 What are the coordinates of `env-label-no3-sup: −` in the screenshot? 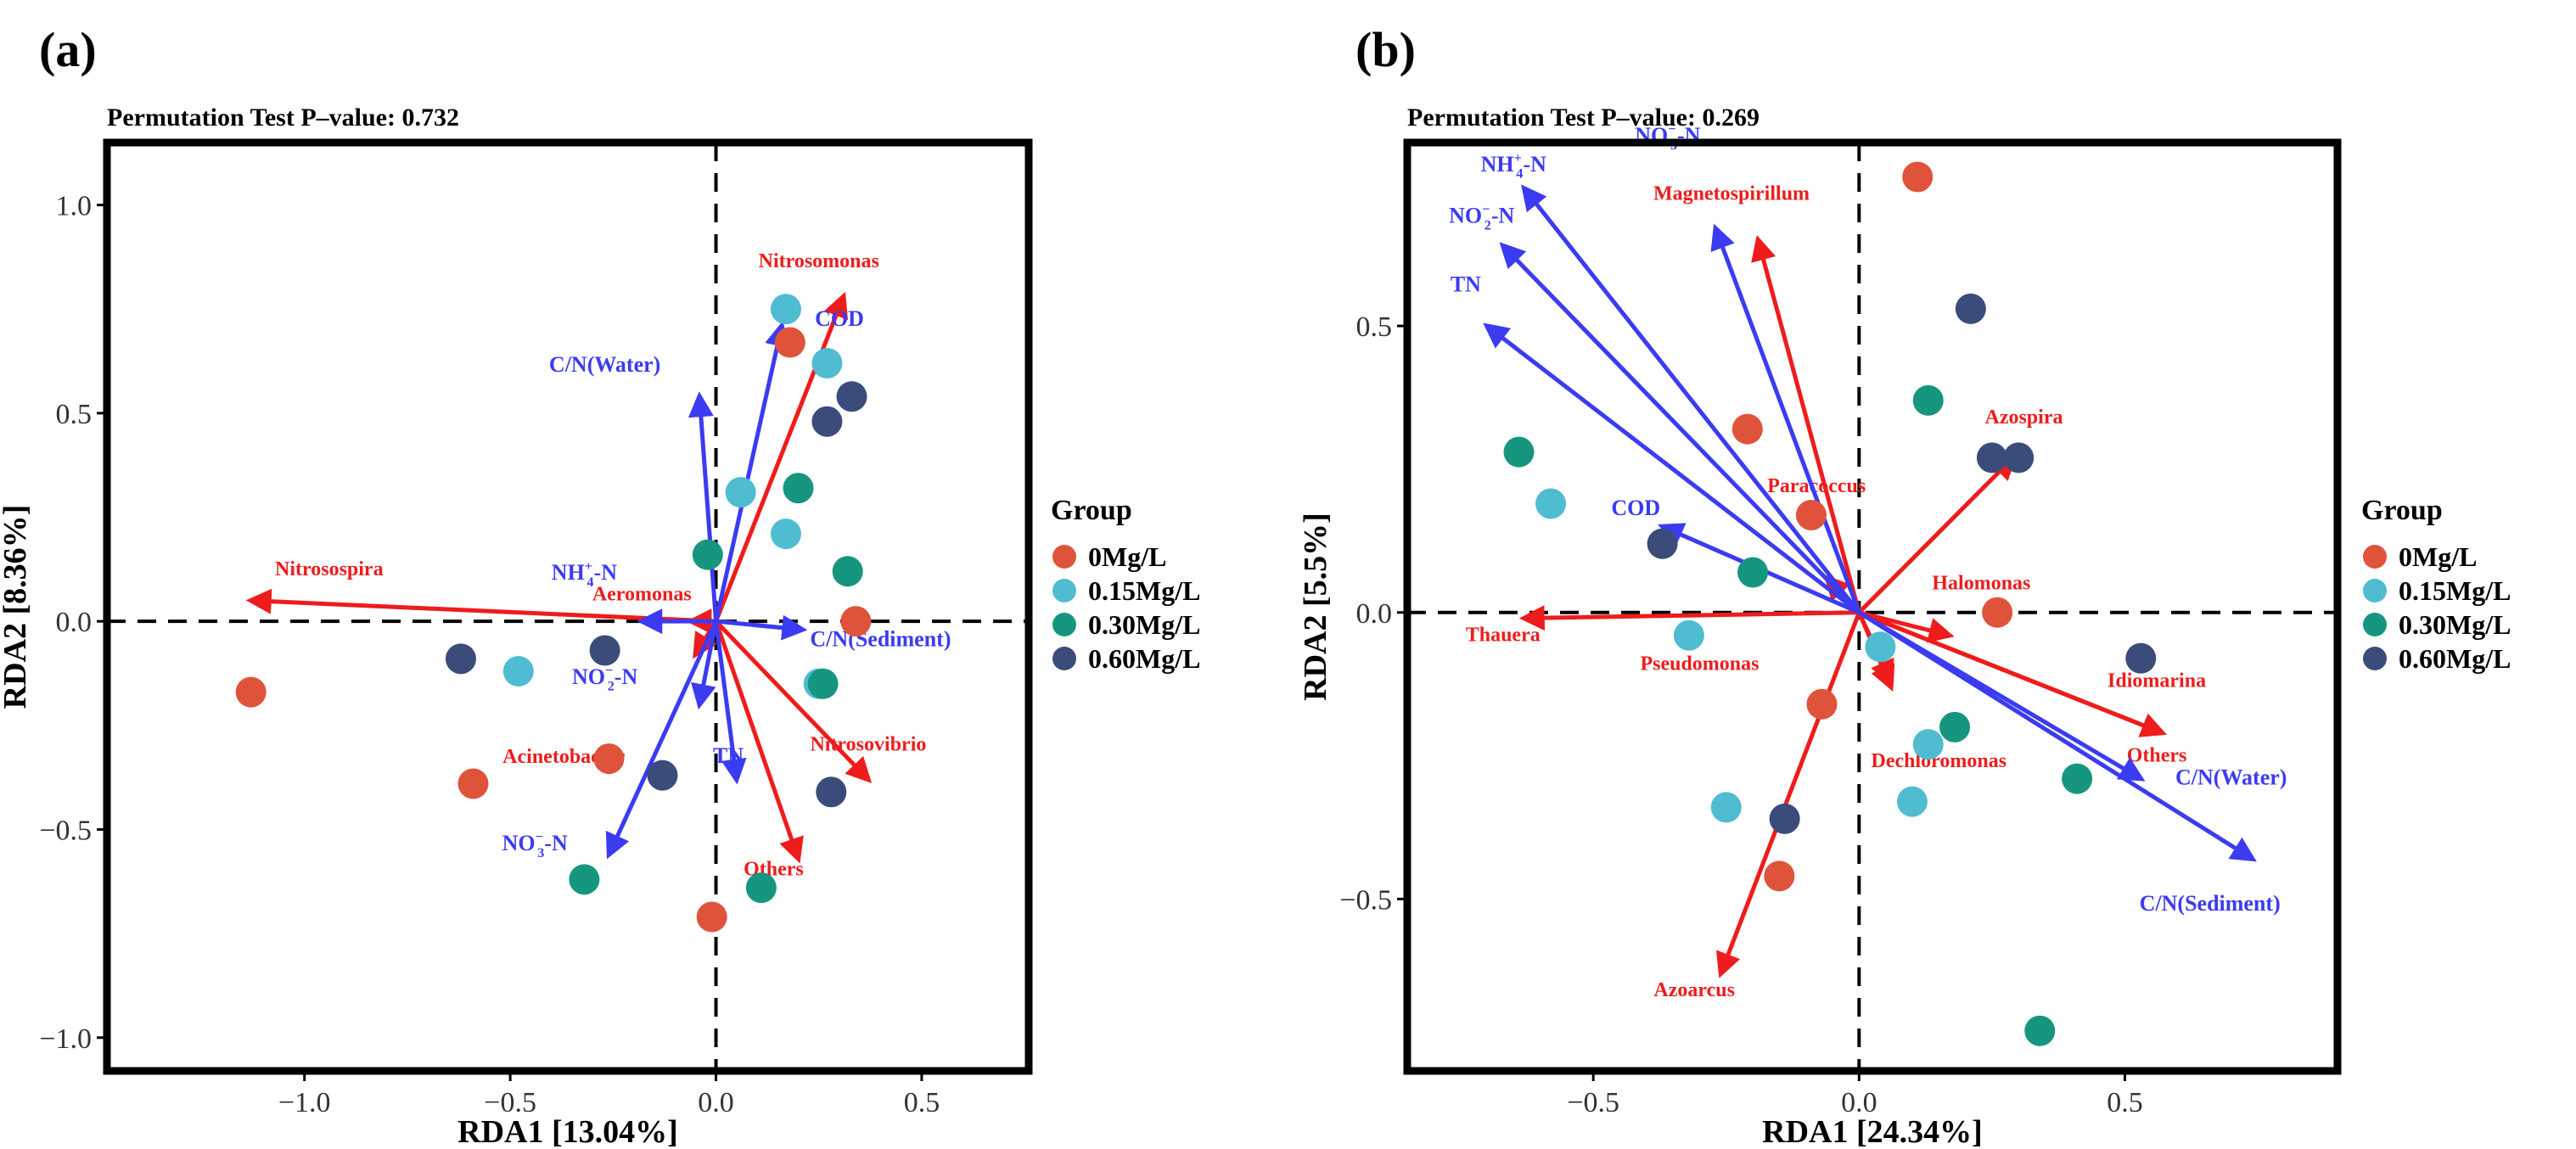 It's located at (539, 837).